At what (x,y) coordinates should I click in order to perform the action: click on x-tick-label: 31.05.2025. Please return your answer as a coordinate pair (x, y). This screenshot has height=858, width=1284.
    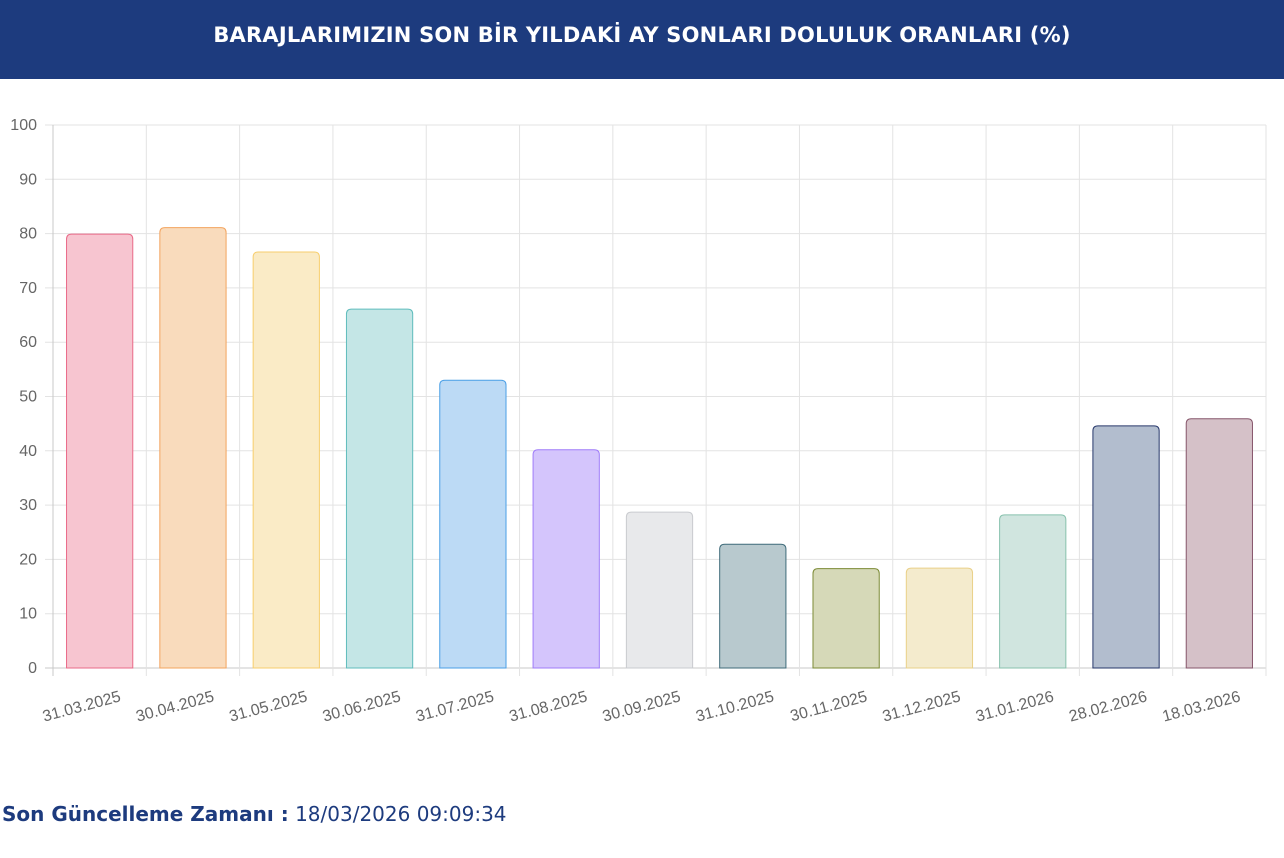
    Looking at the image, I should click on (269, 706).